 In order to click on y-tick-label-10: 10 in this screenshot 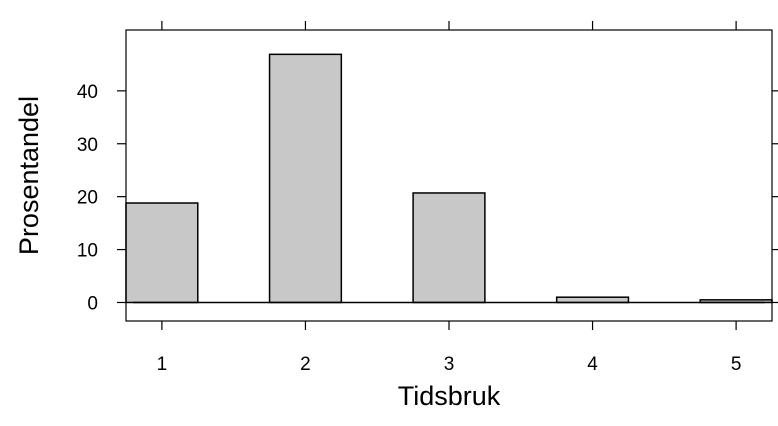, I will do `click(87, 251)`.